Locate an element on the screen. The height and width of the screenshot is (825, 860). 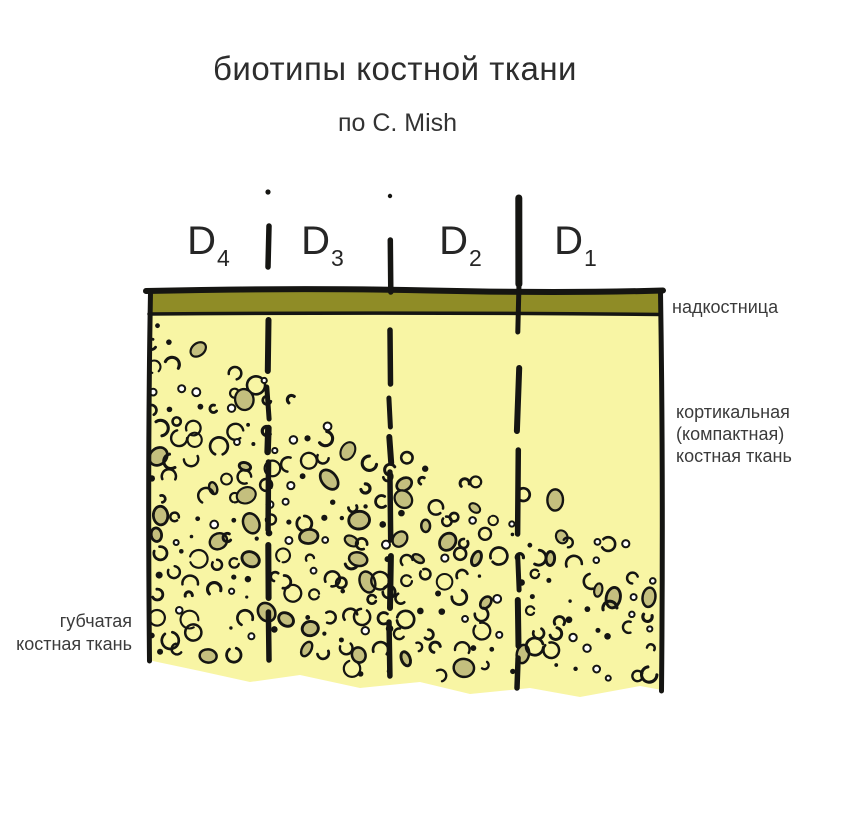
density-label-d2-base: D is located at coordinates (454, 241).